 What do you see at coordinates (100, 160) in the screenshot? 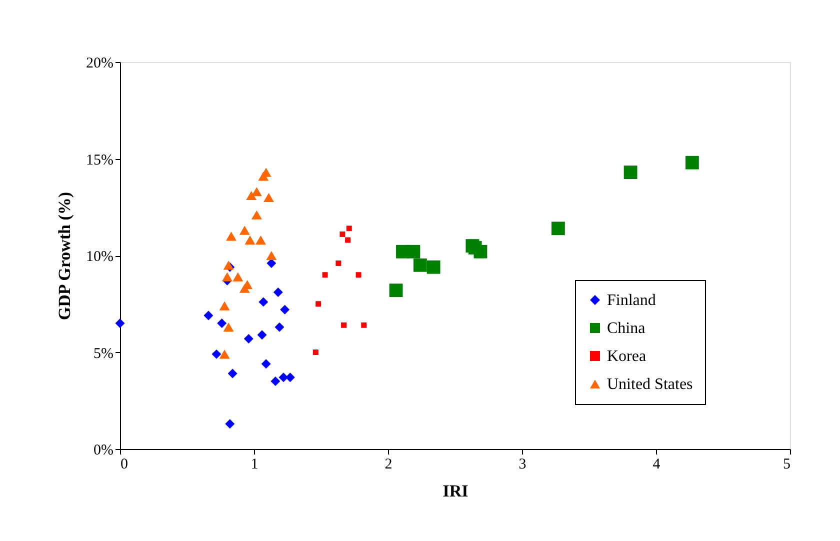
I see `y-tick-label: 15%` at bounding box center [100, 160].